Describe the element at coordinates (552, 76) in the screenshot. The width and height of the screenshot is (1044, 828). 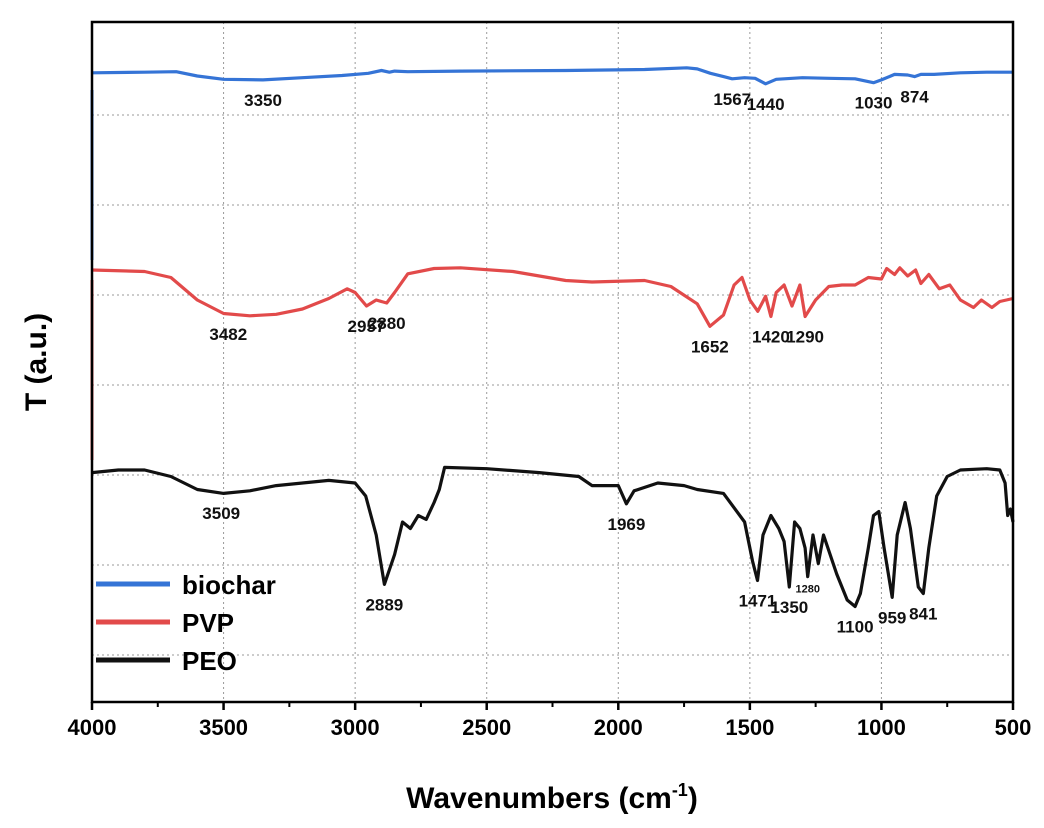
I see `series-line-biochar` at that location.